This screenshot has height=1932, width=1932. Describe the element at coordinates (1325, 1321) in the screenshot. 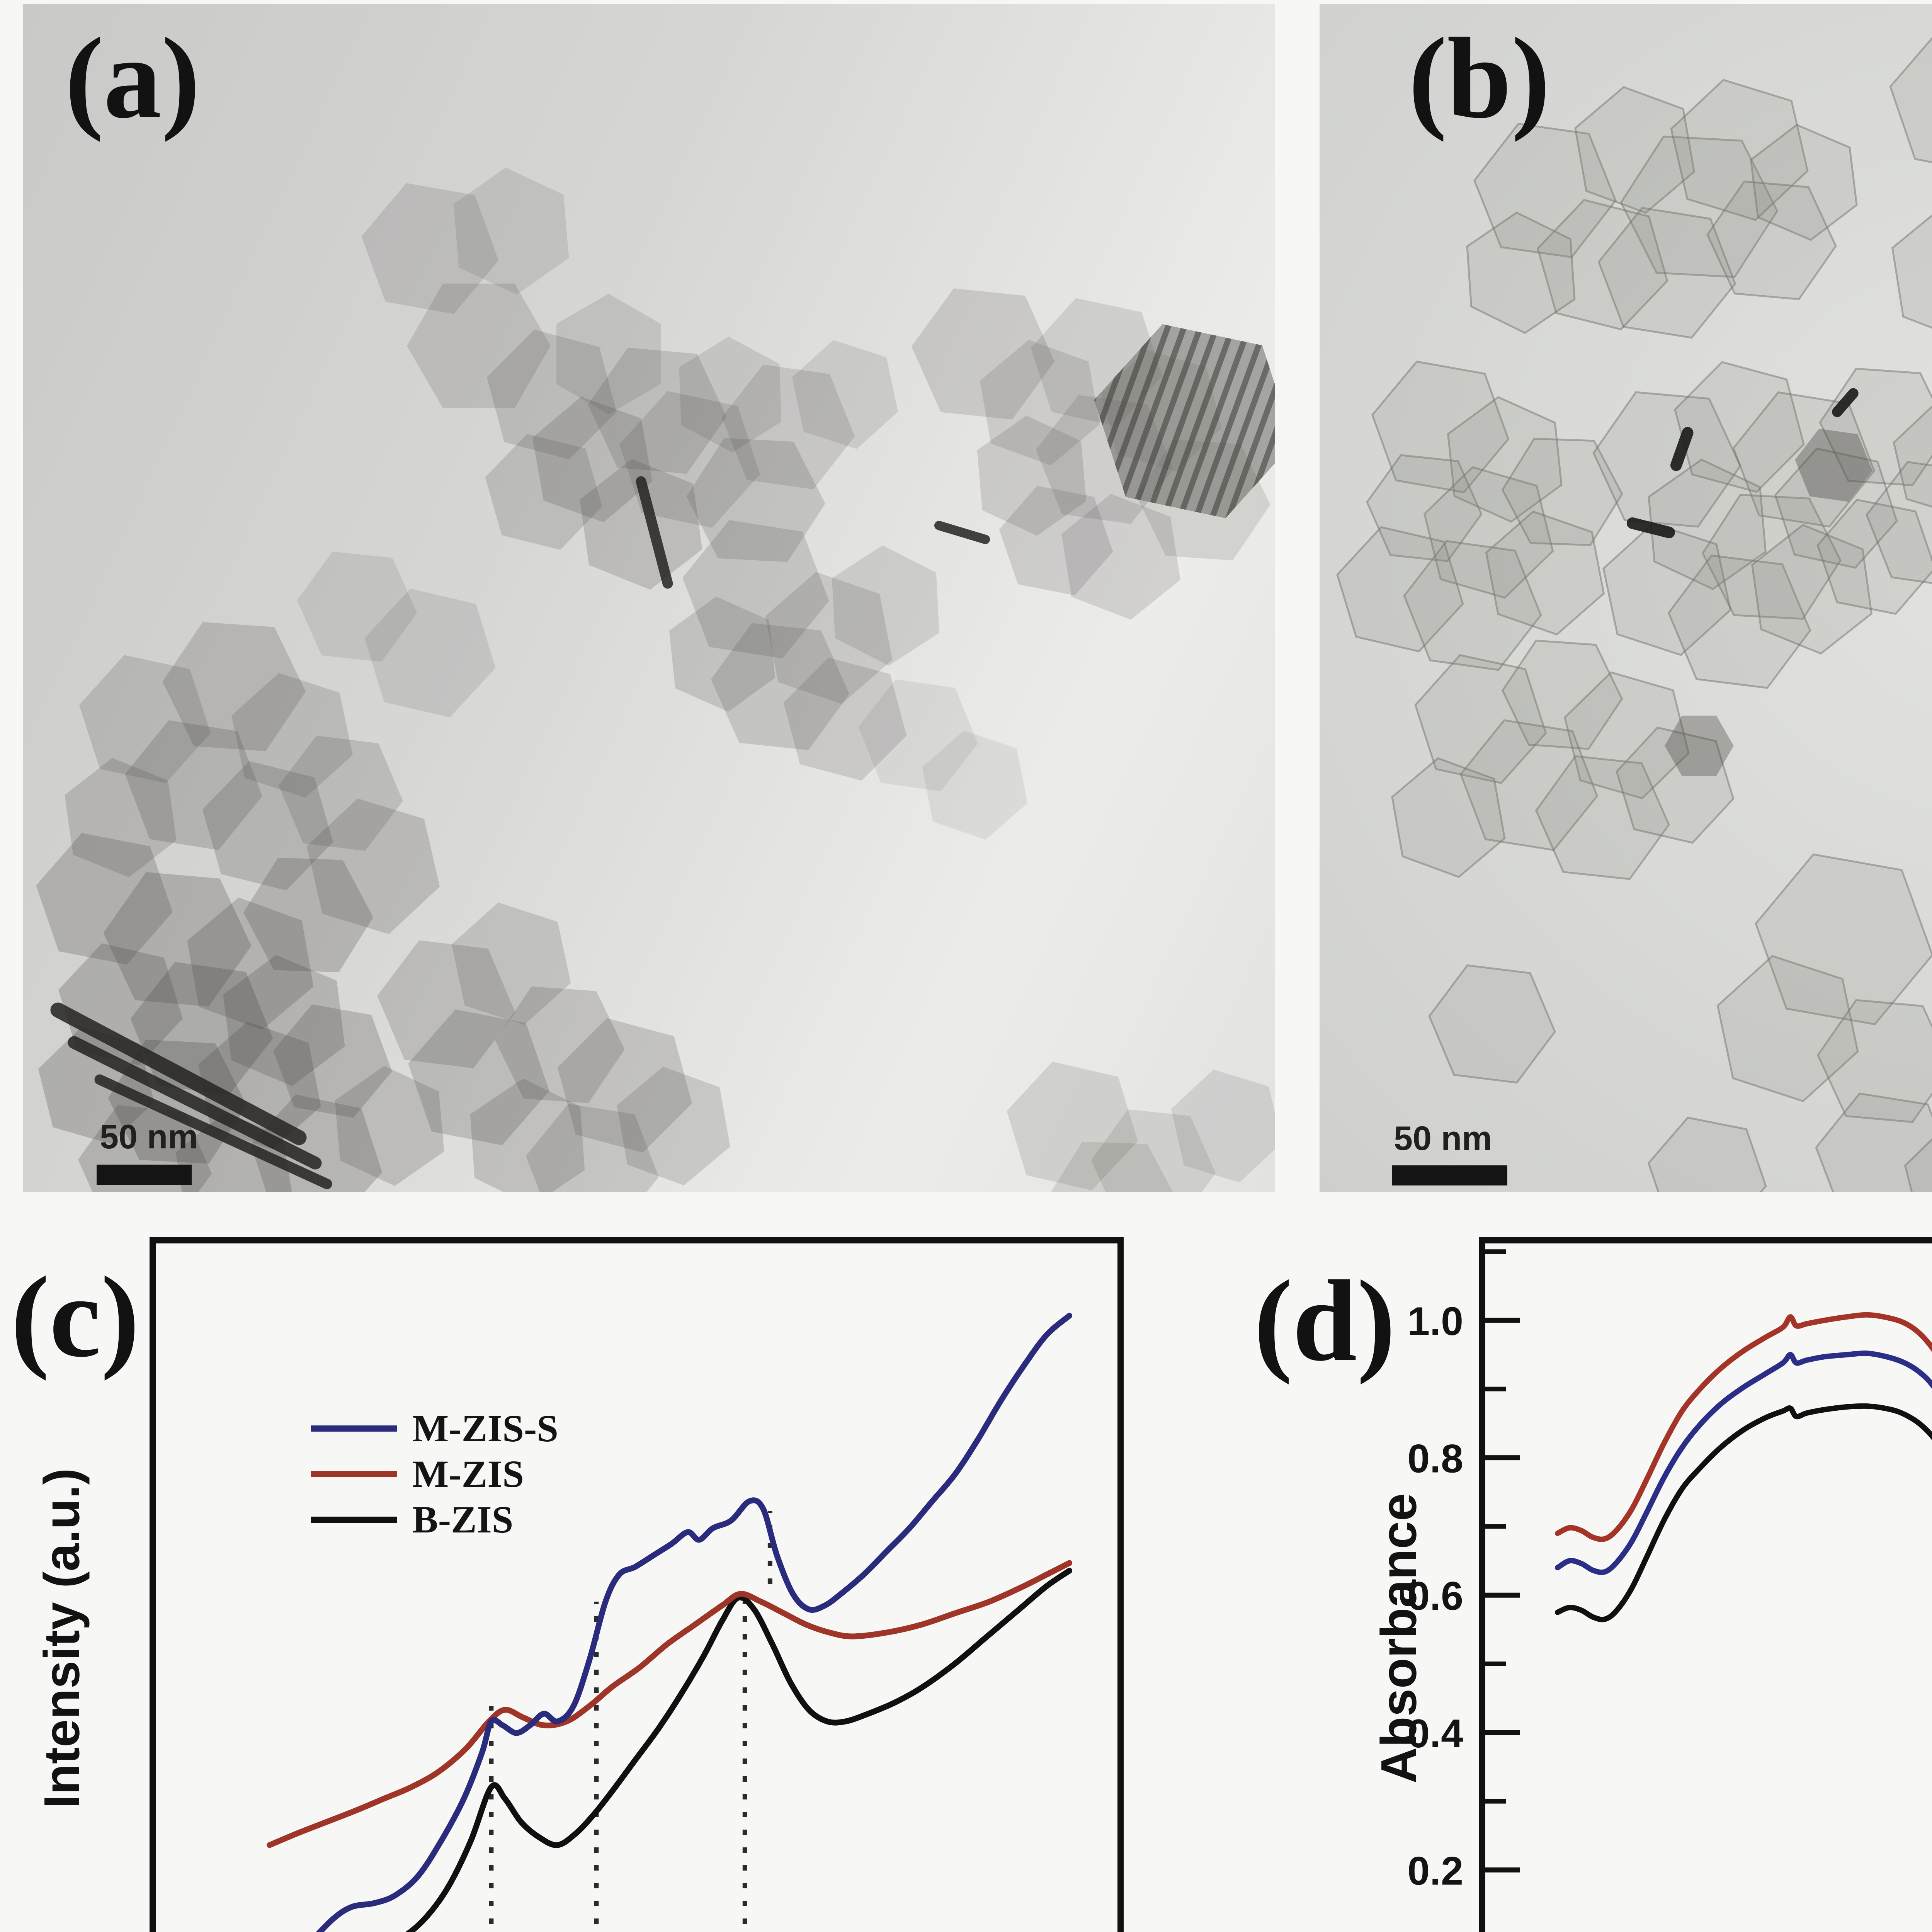

I see `panel-label-d: (d)` at that location.